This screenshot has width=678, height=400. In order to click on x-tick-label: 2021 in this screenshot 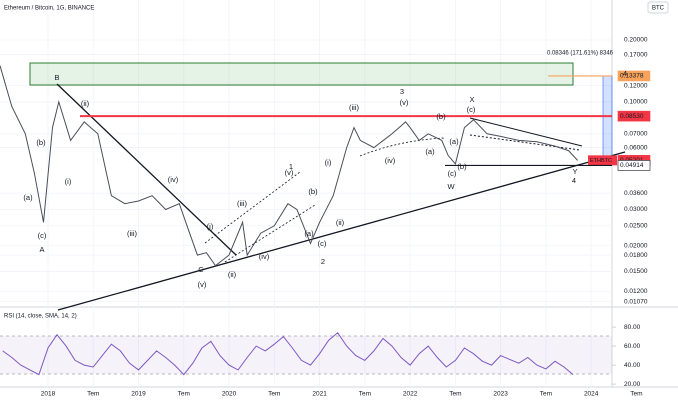, I will do `click(319, 394)`.